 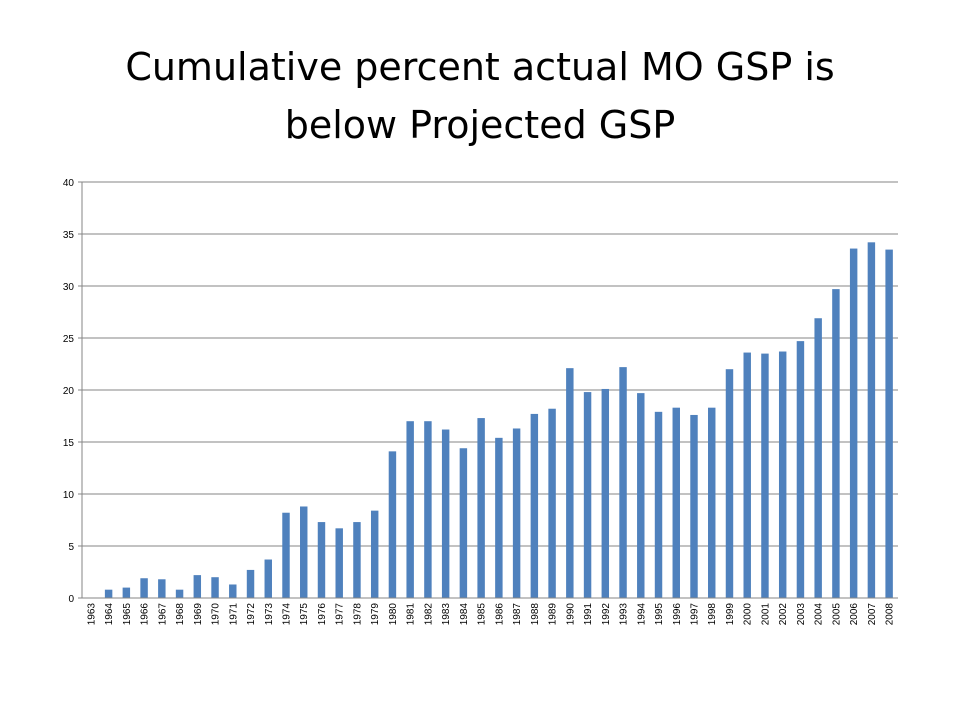 What do you see at coordinates (624, 614) in the screenshot?
I see `x-tick-label: 1993` at bounding box center [624, 614].